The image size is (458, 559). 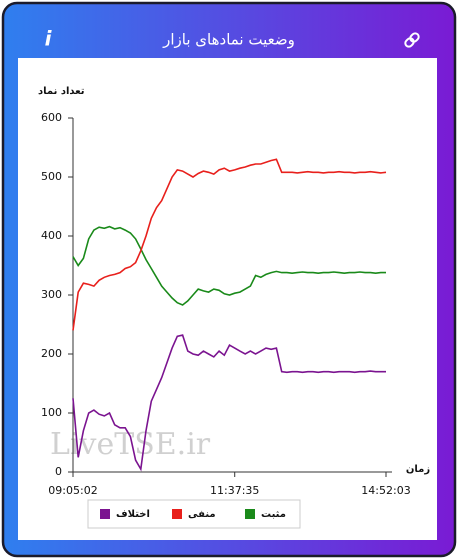 I want to click on series-line, so click(x=229, y=265).